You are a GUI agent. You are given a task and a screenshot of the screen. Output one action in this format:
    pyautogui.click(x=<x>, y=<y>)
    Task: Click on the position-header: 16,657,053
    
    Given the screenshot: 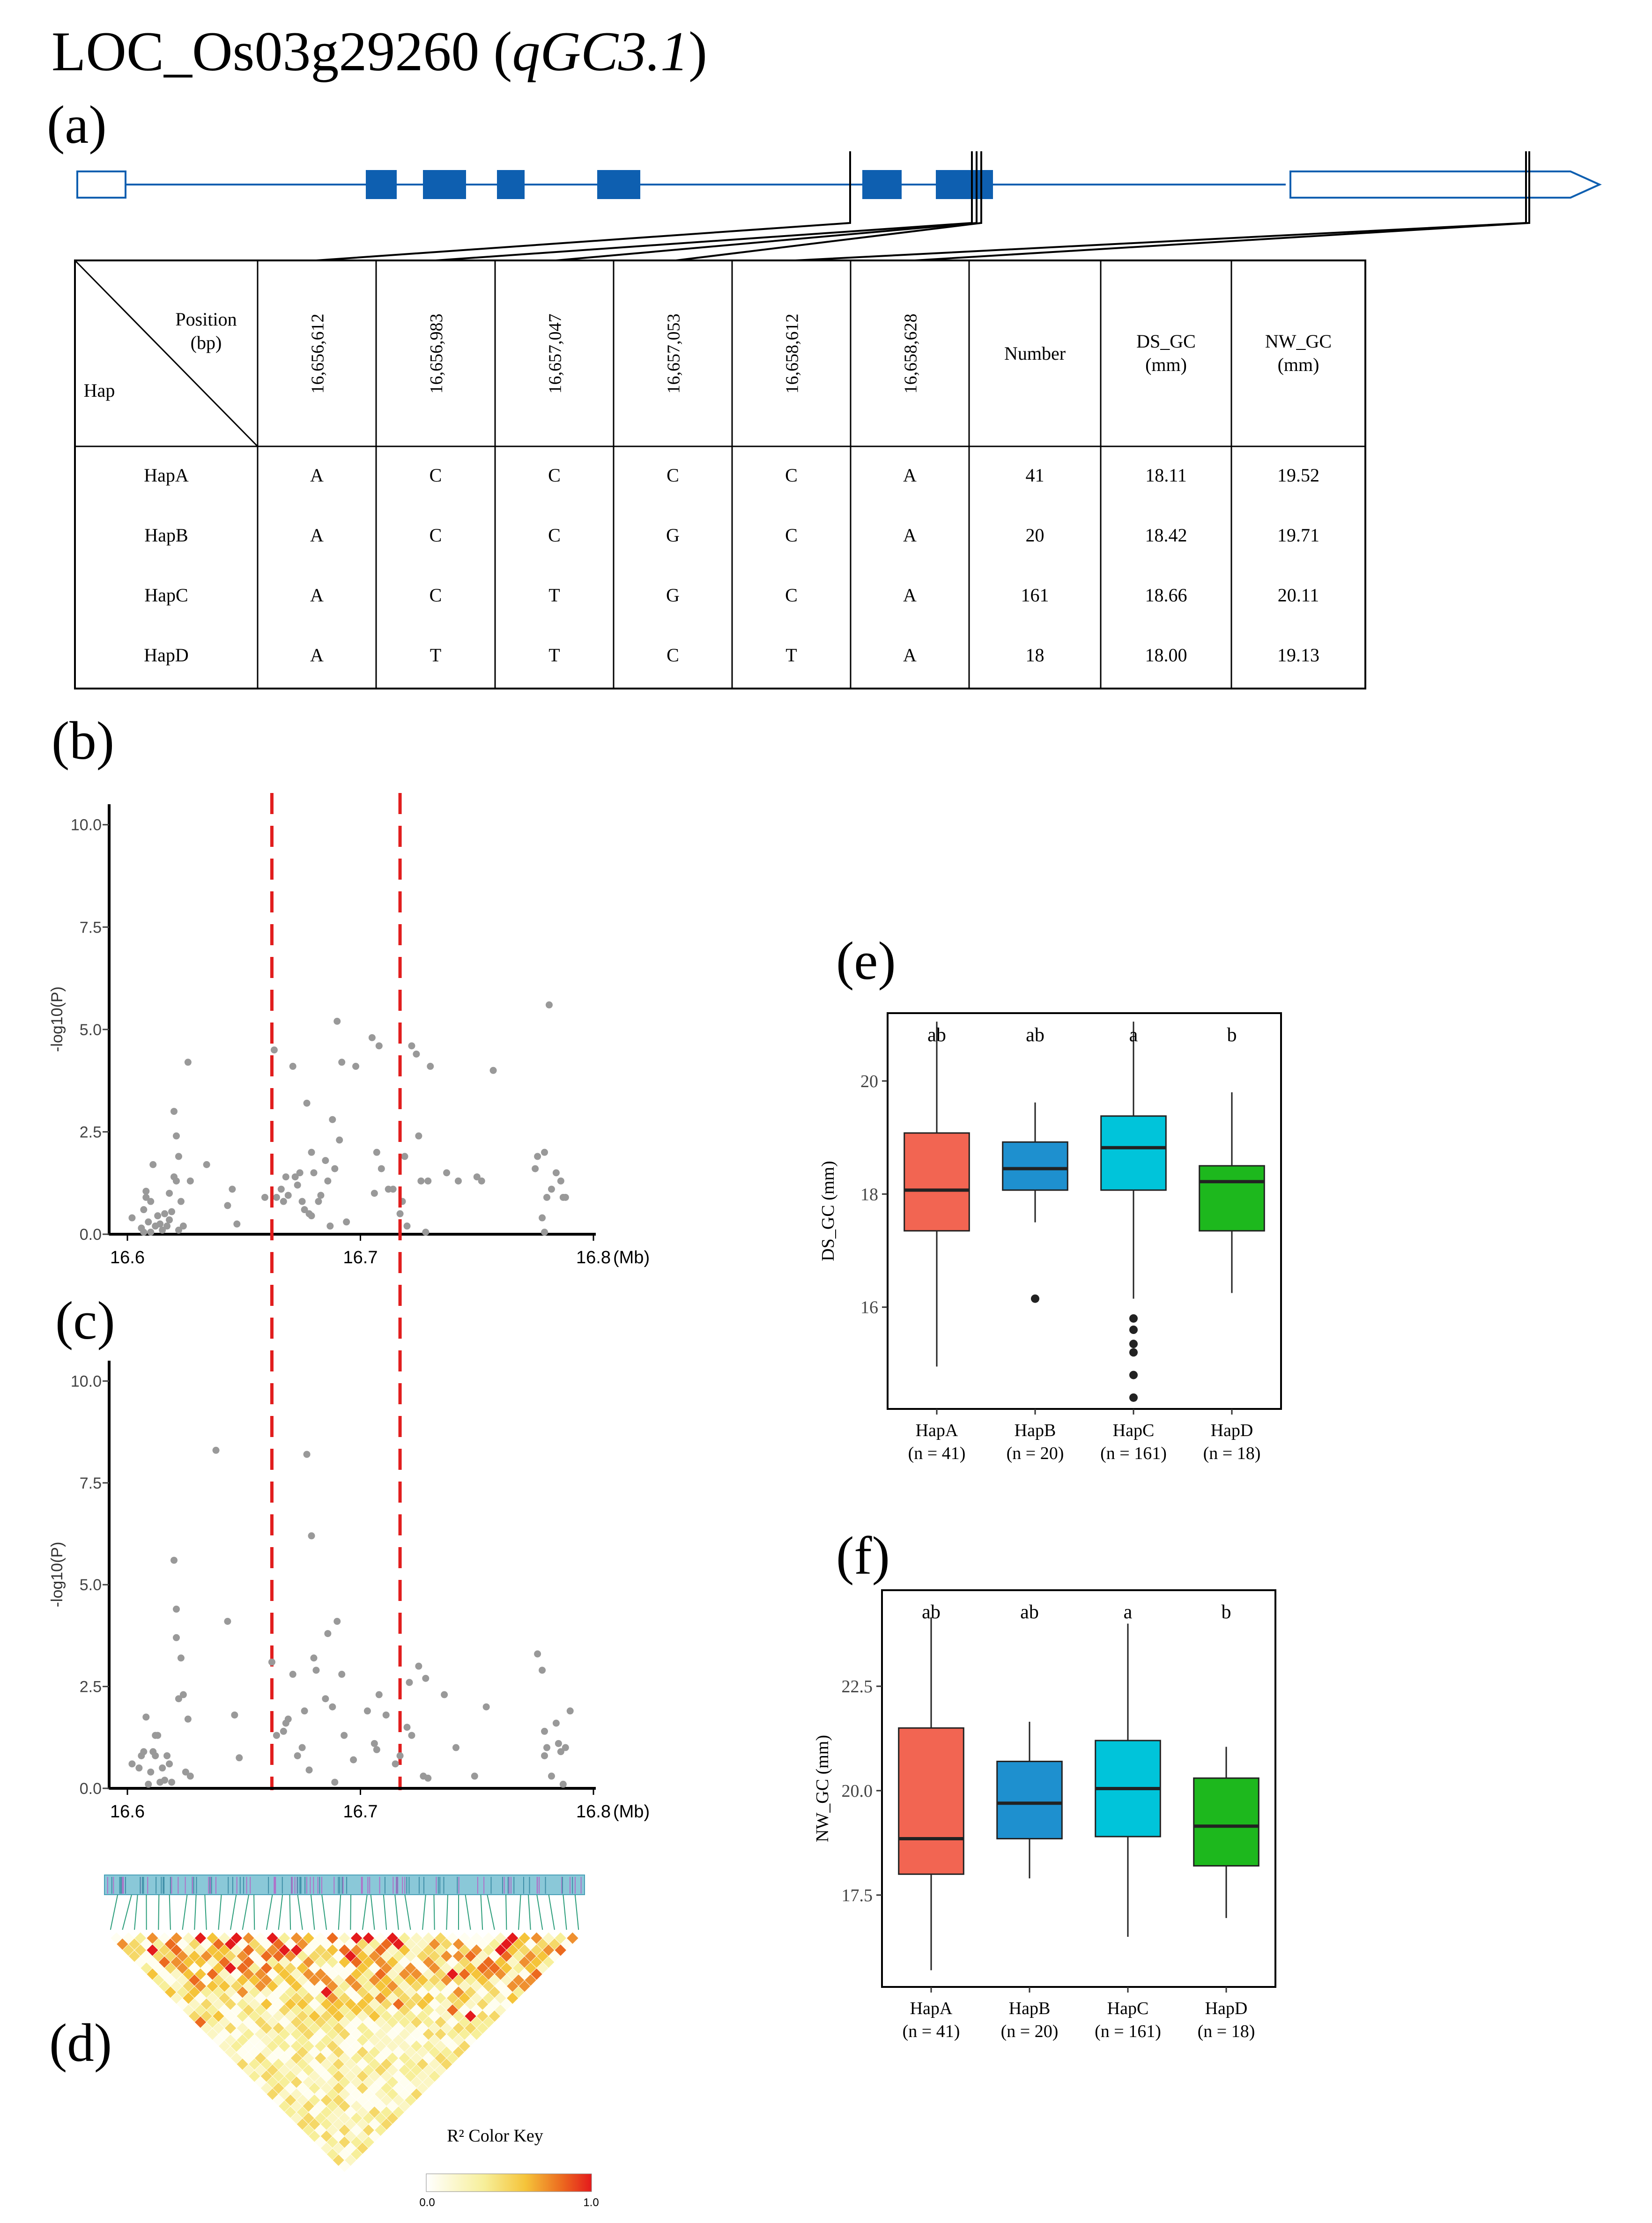 What is the action you would take?
    pyautogui.click(x=674, y=354)
    